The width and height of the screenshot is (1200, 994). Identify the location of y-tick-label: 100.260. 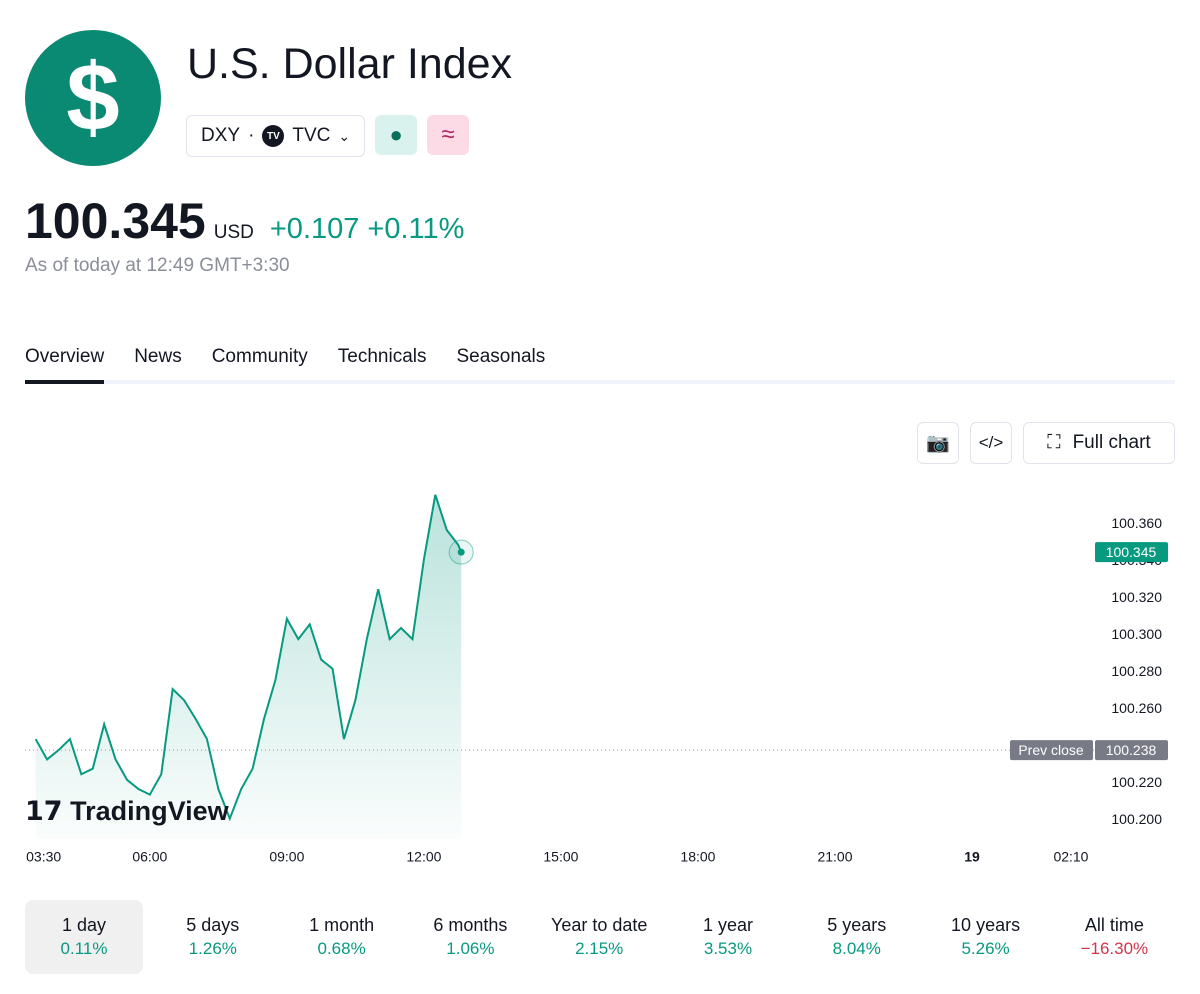
(1136, 708).